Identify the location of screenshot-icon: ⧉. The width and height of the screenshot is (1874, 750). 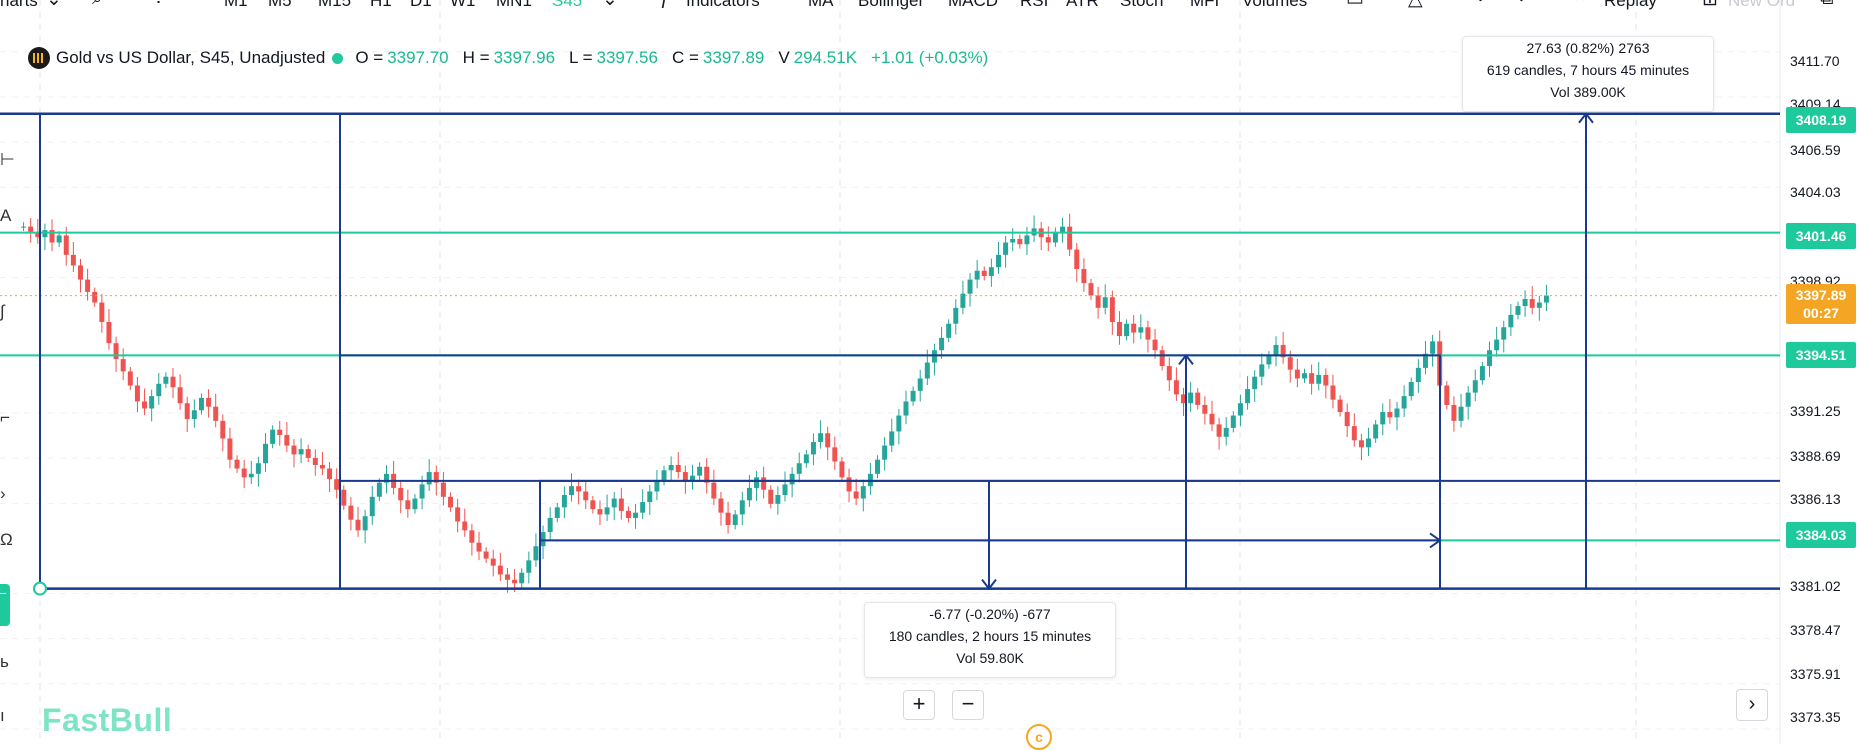
(1827, 5).